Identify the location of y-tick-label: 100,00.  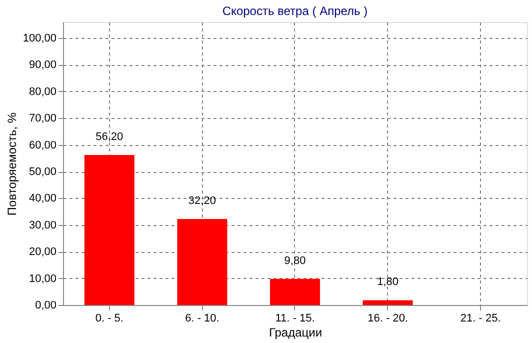
(39, 38).